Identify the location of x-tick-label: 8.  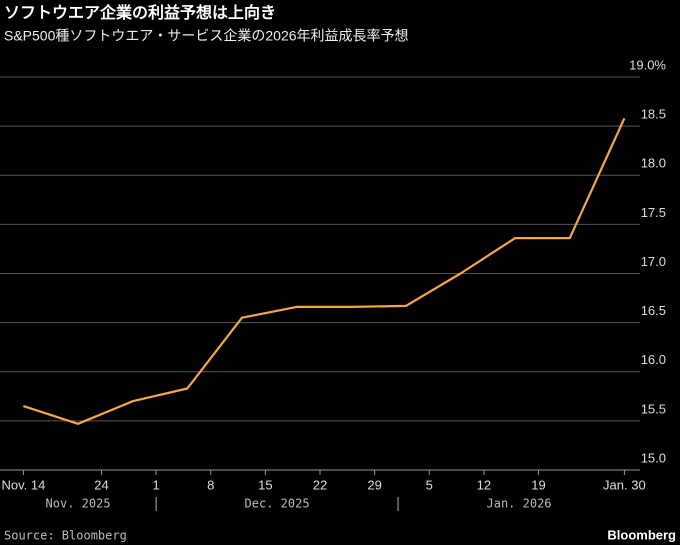
(210, 484).